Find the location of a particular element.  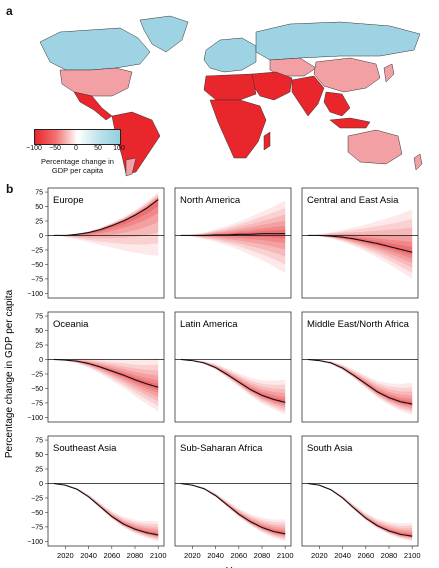

map-region-southern-cone is located at coordinates (131, 167).